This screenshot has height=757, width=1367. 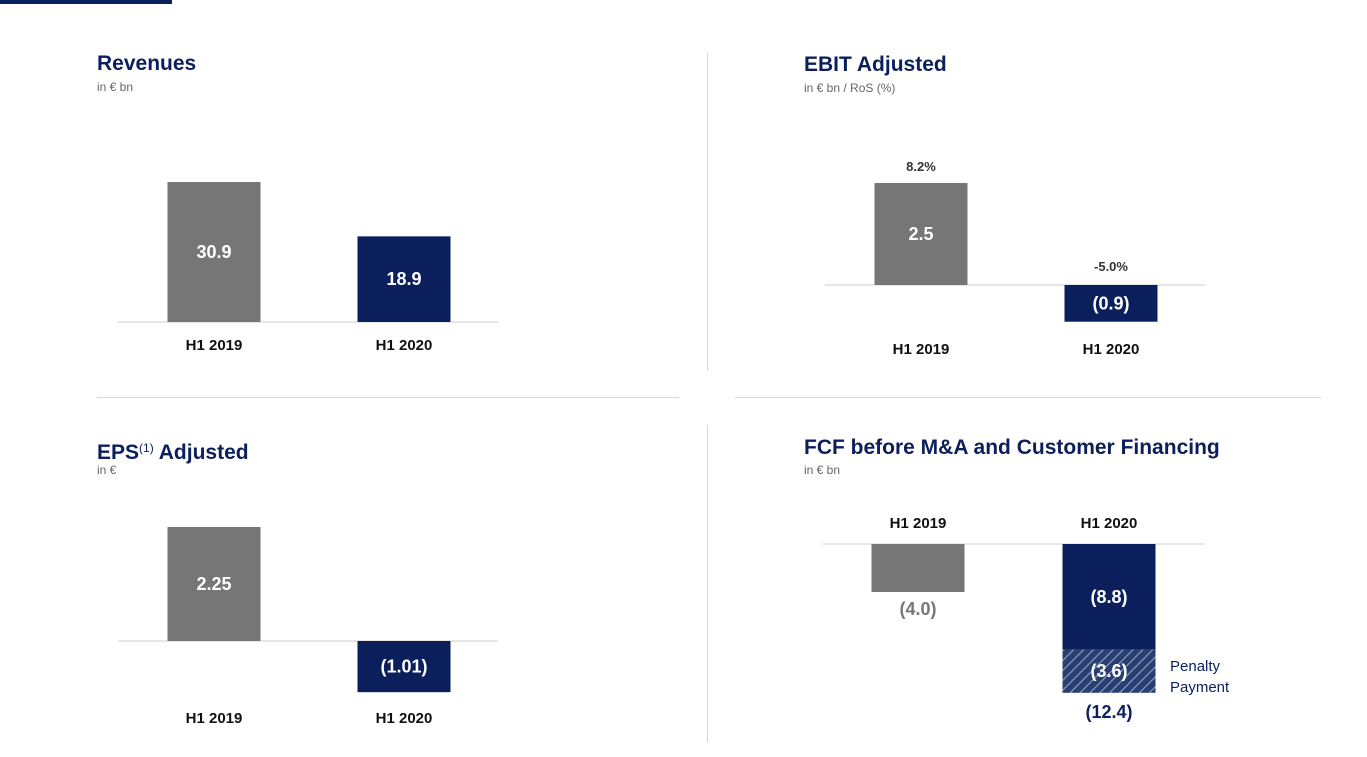 What do you see at coordinates (1028, 397) in the screenshot?
I see `divider-horizontal-right` at bounding box center [1028, 397].